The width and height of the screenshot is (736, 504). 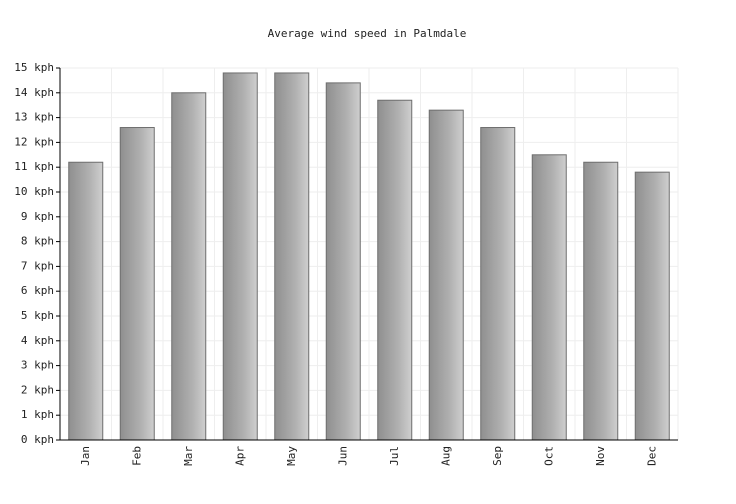 I want to click on y-tick-label: 8 kph, so click(x=37, y=241).